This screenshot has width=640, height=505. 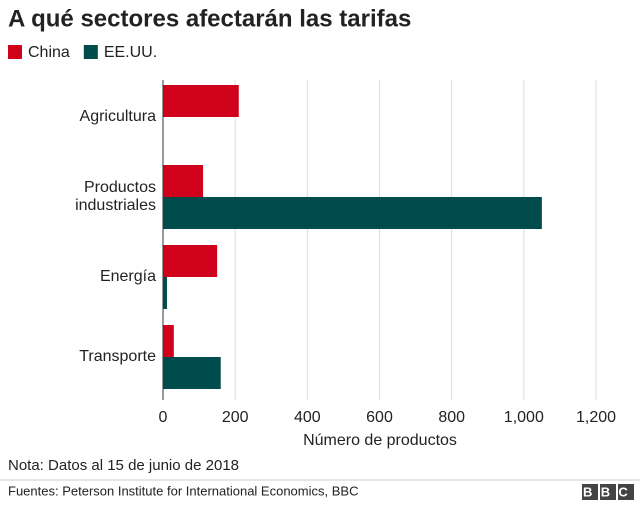 What do you see at coordinates (524, 417) in the screenshot?
I see `x-tick-label: 1,000` at bounding box center [524, 417].